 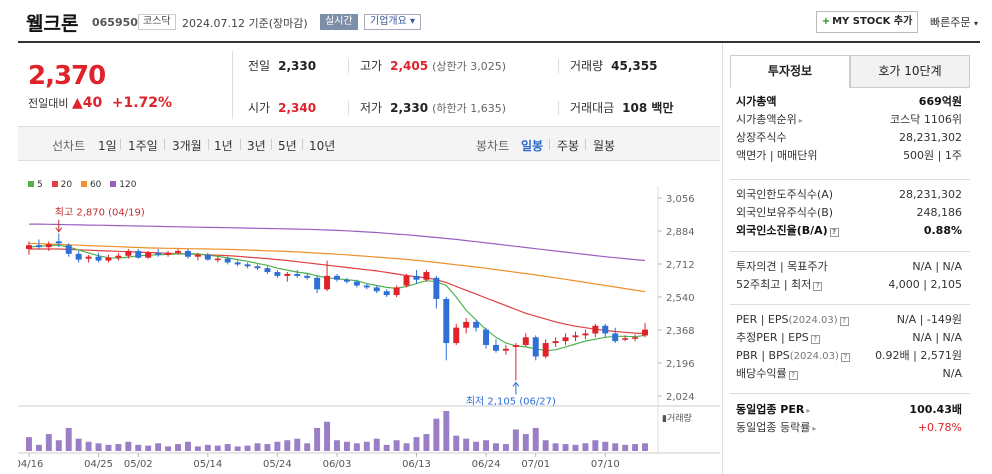 What do you see at coordinates (393, 22) in the screenshot?
I see `company-profile-button: 기업개요 ▾` at bounding box center [393, 22].